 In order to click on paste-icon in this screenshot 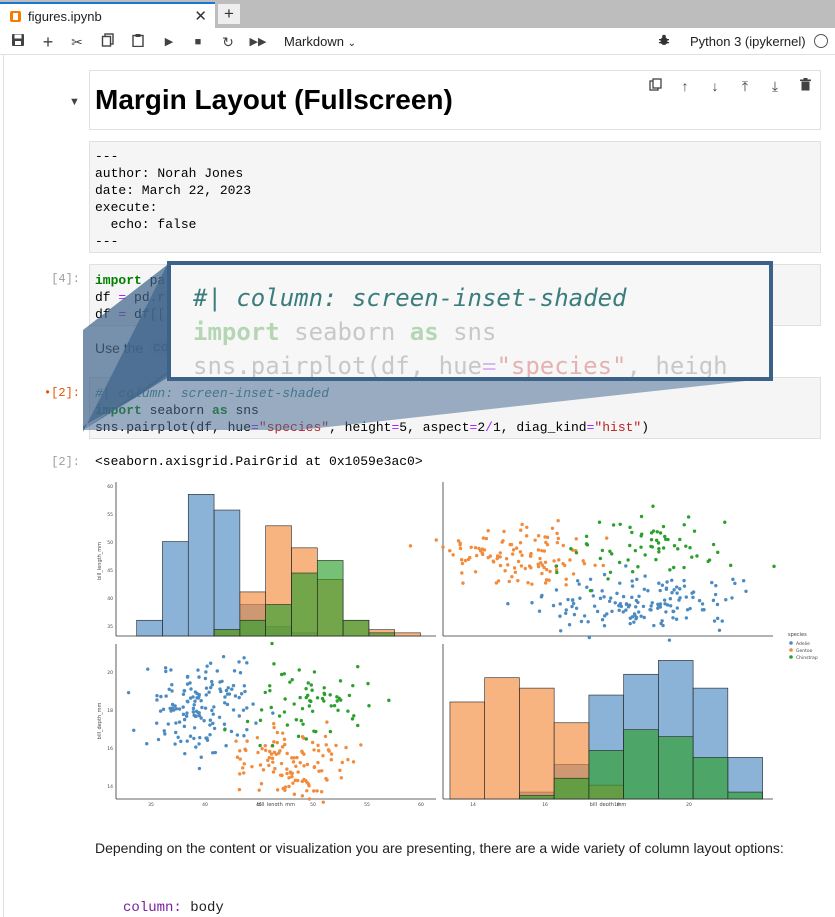, I will do `click(138, 42)`.